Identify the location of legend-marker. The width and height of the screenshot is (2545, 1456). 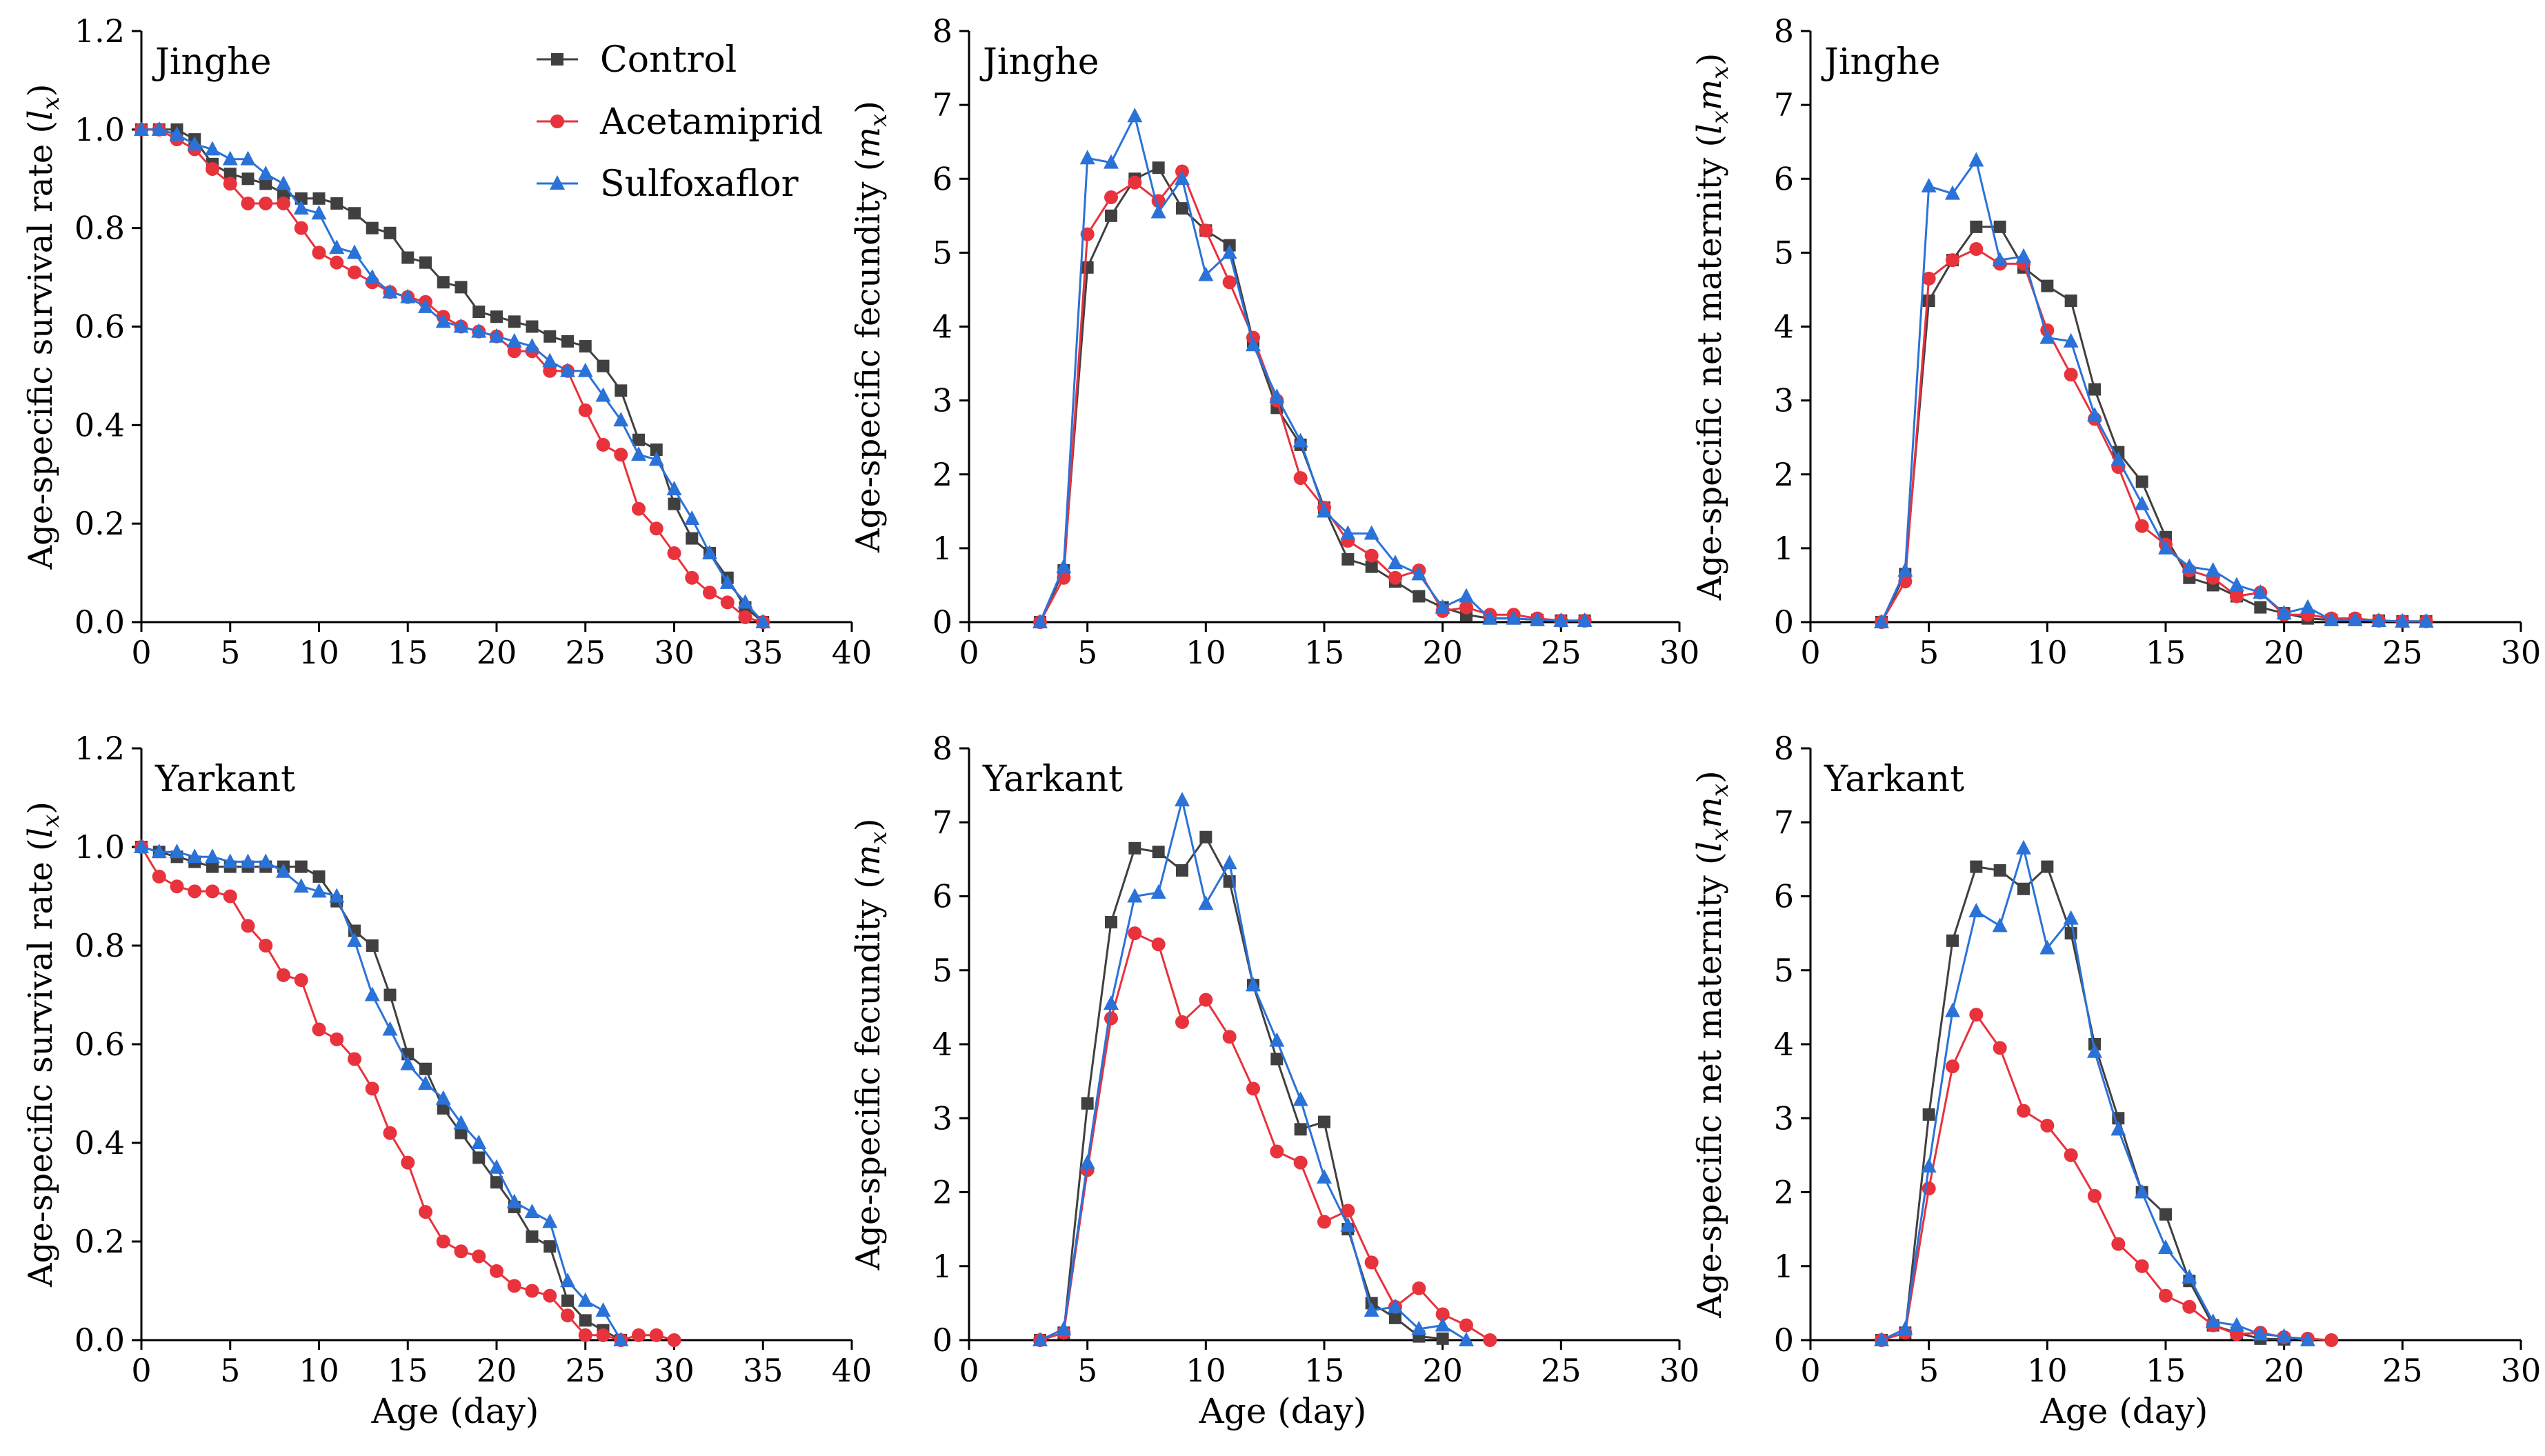
(557, 59).